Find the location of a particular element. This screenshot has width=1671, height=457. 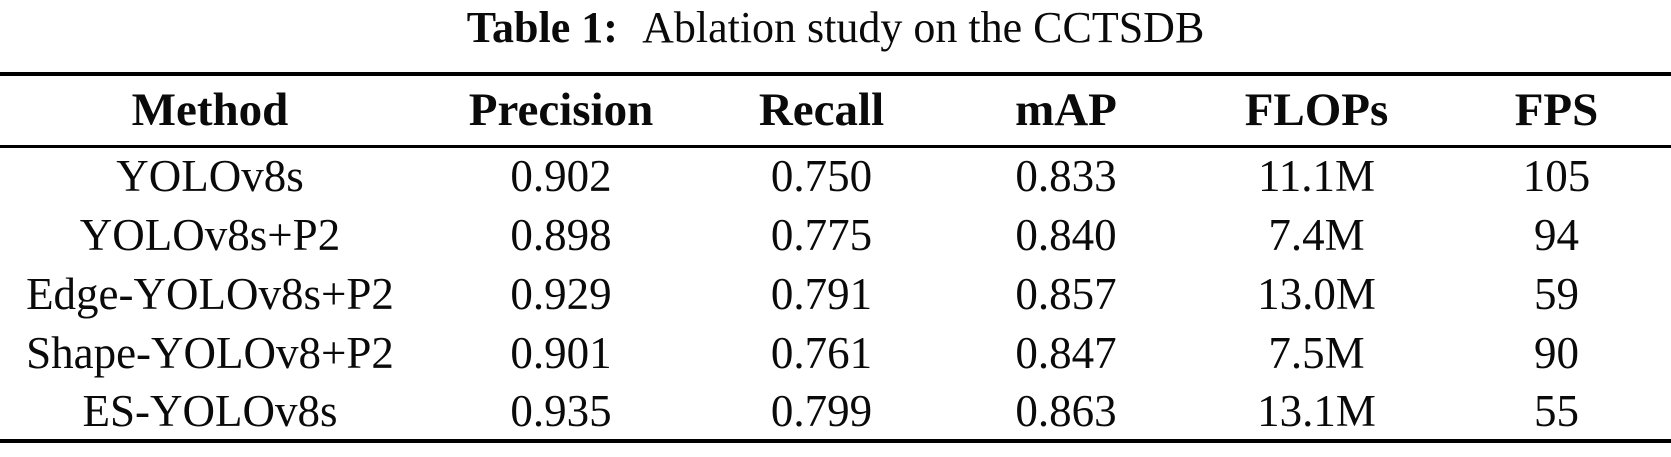

col-header-recall: Recall is located at coordinates (821, 110).